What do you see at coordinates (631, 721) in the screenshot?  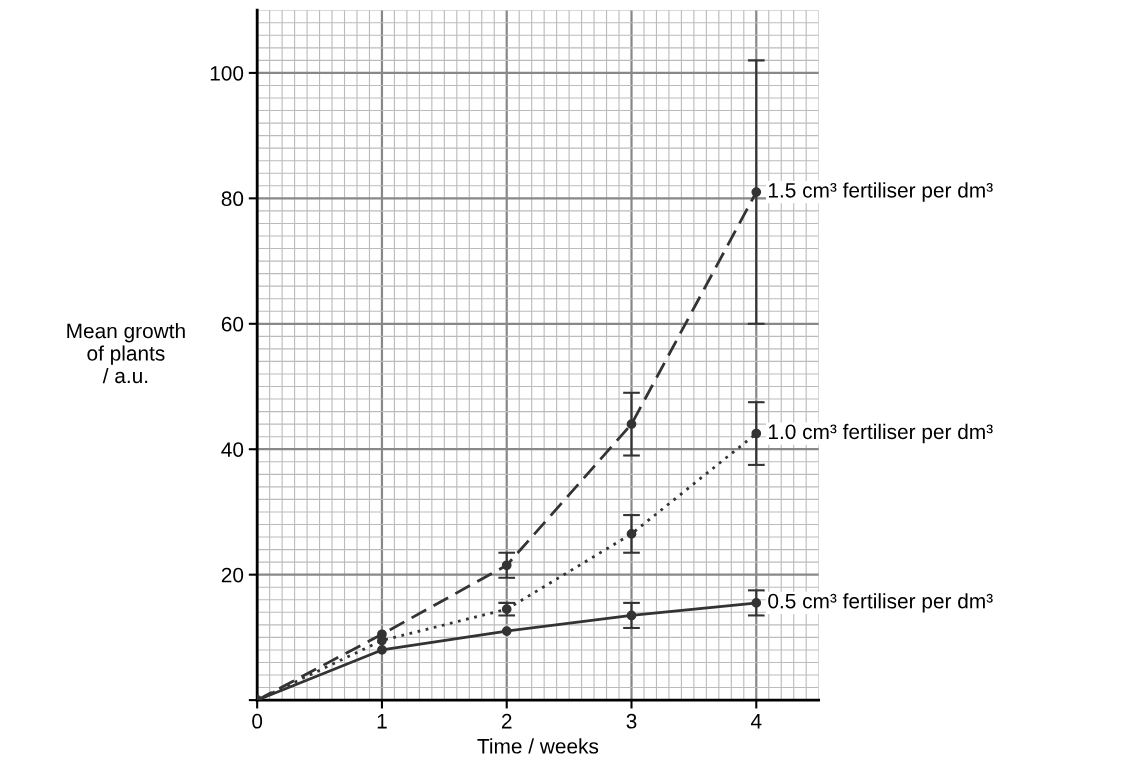 I see `x-tick-label: 3` at bounding box center [631, 721].